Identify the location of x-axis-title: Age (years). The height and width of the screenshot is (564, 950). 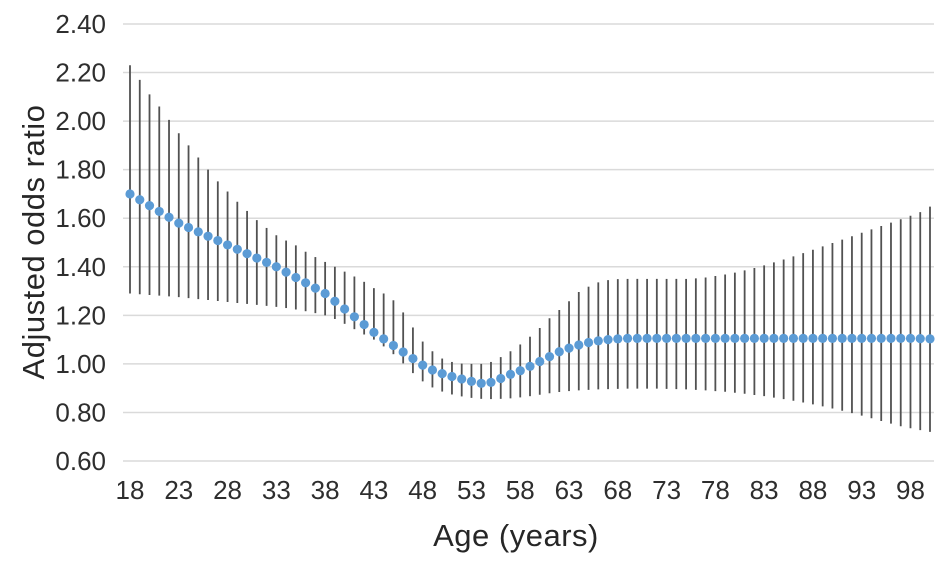
(516, 535).